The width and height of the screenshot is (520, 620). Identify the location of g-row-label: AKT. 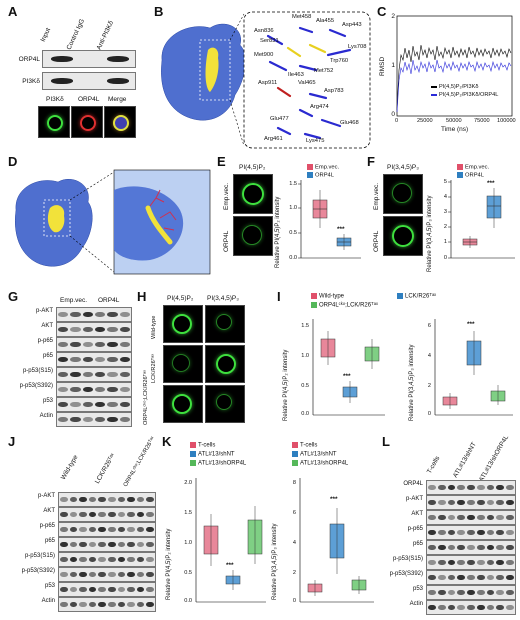
(47, 326).